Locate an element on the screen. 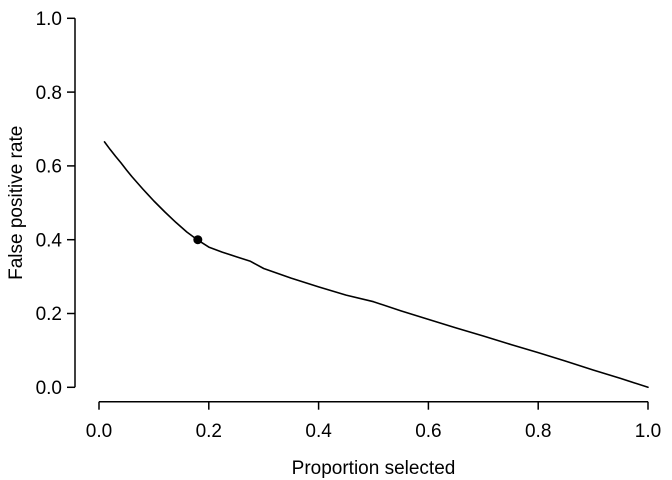 The image size is (672, 480). x-tick-label: 0.0 is located at coordinates (99, 431).